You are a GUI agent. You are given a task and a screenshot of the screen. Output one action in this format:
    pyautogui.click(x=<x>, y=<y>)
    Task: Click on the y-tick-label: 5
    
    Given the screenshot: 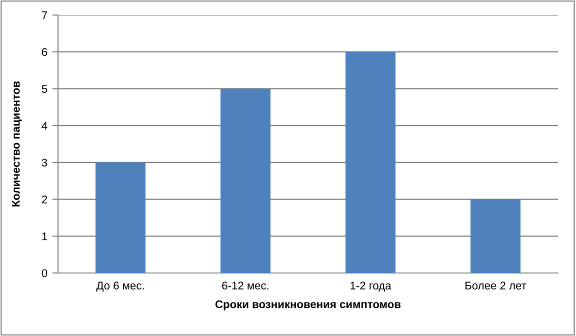 What is the action you would take?
    pyautogui.click(x=45, y=89)
    